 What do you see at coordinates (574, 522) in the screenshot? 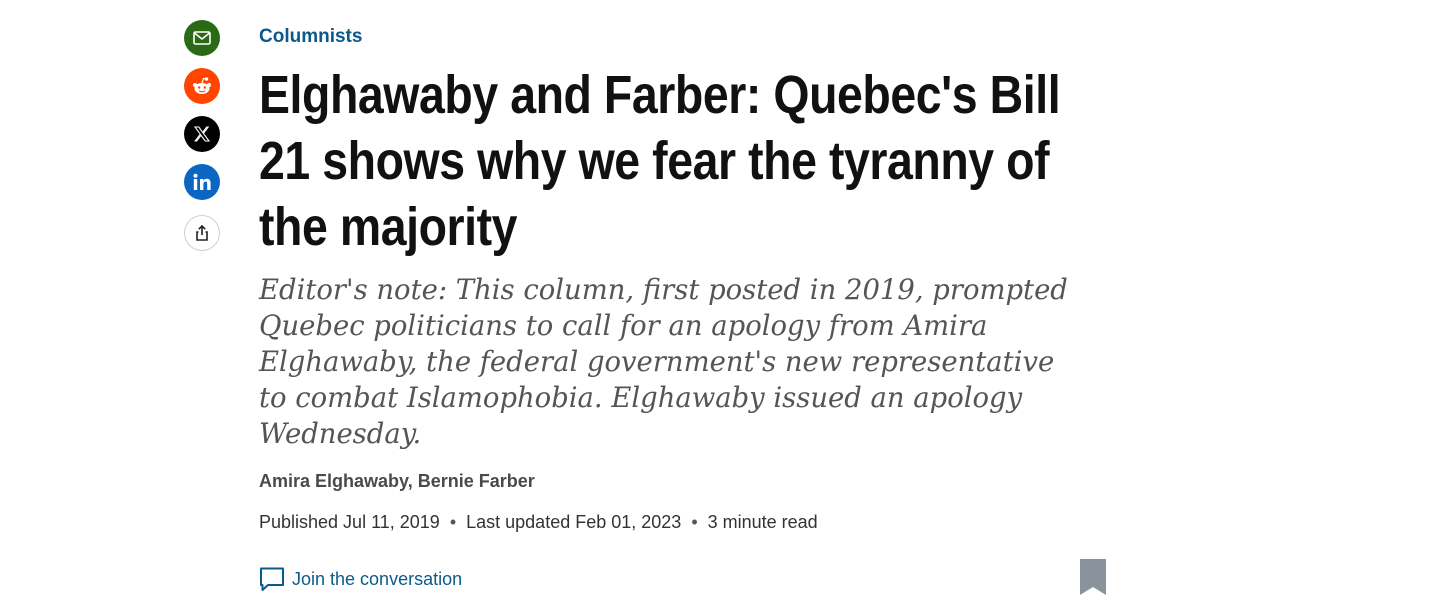
I see `updated-date: Last updated Feb 01, 2023` at bounding box center [574, 522].